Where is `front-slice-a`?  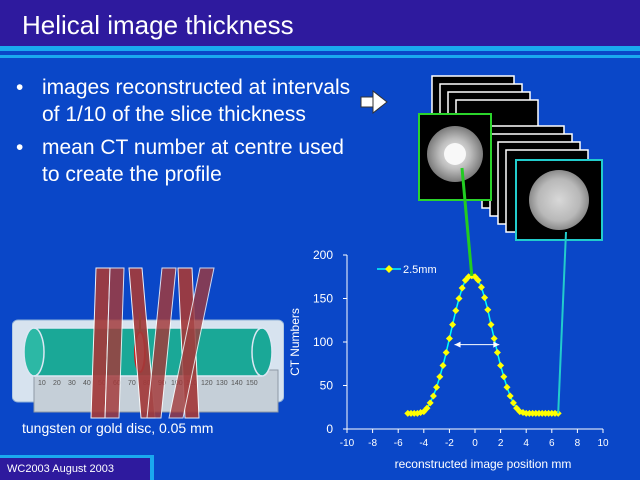 front-slice-a is located at coordinates (455, 157).